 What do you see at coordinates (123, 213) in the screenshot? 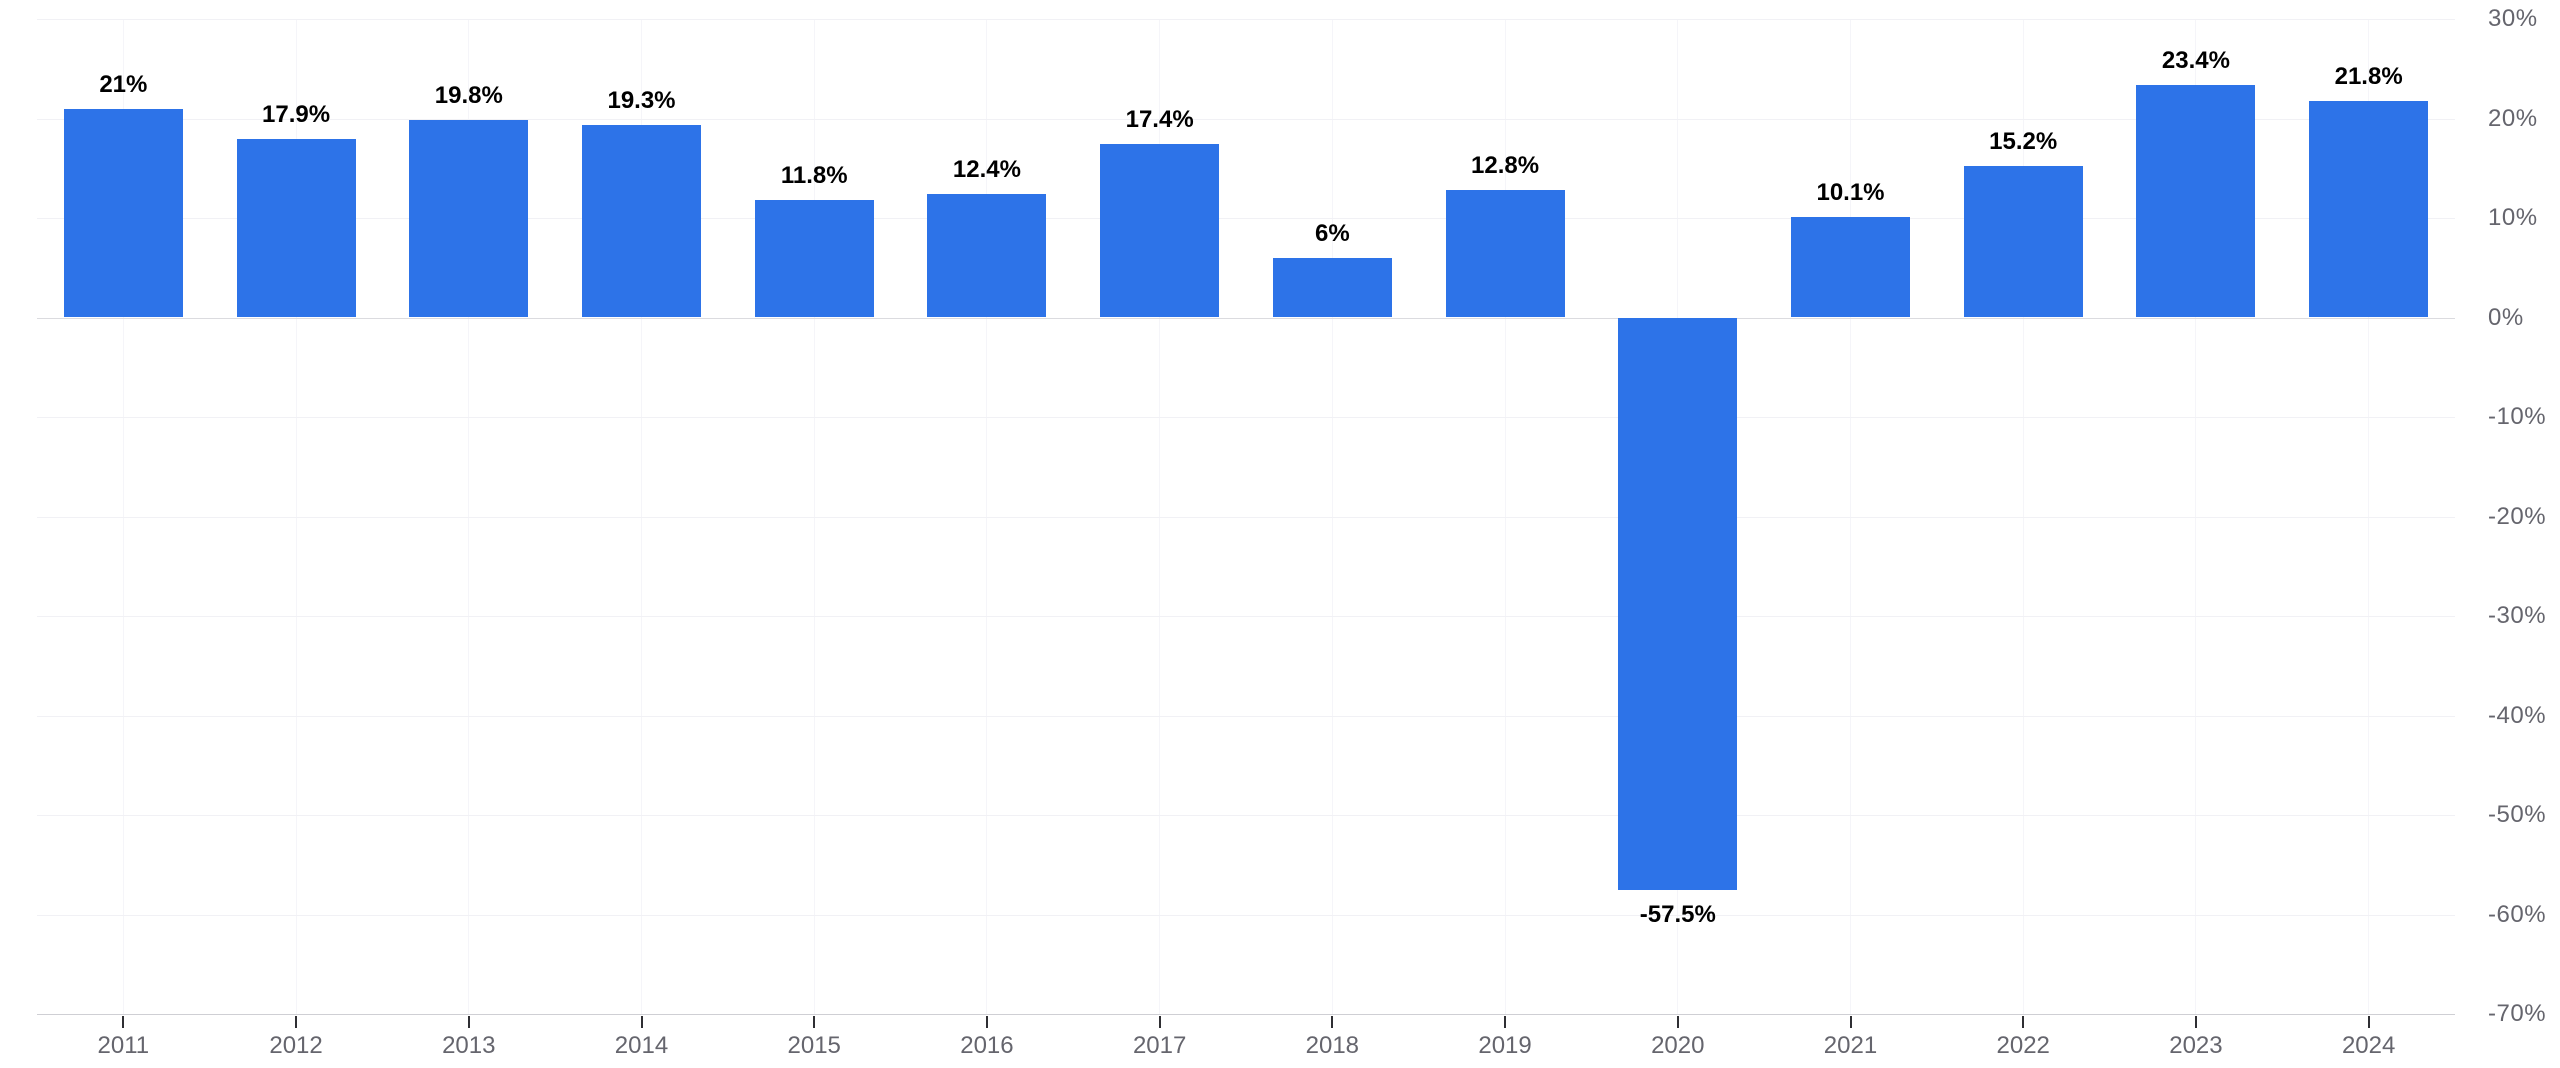
I see `bar-2011` at bounding box center [123, 213].